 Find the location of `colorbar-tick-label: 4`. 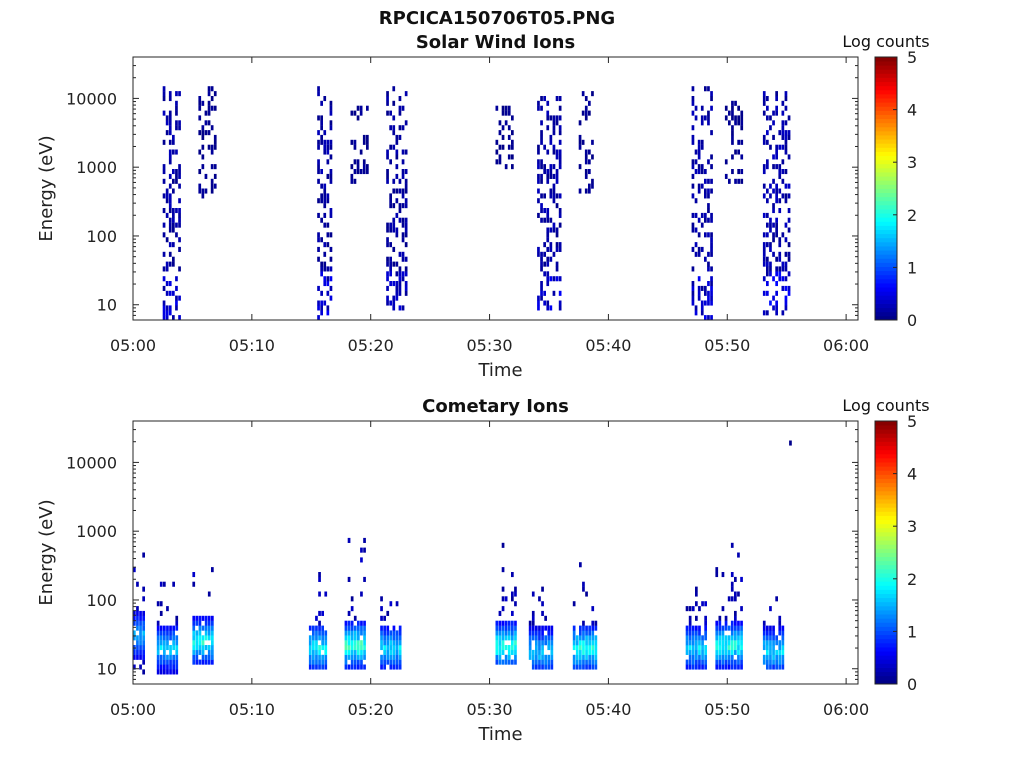

colorbar-tick-label: 4 is located at coordinates (912, 474).